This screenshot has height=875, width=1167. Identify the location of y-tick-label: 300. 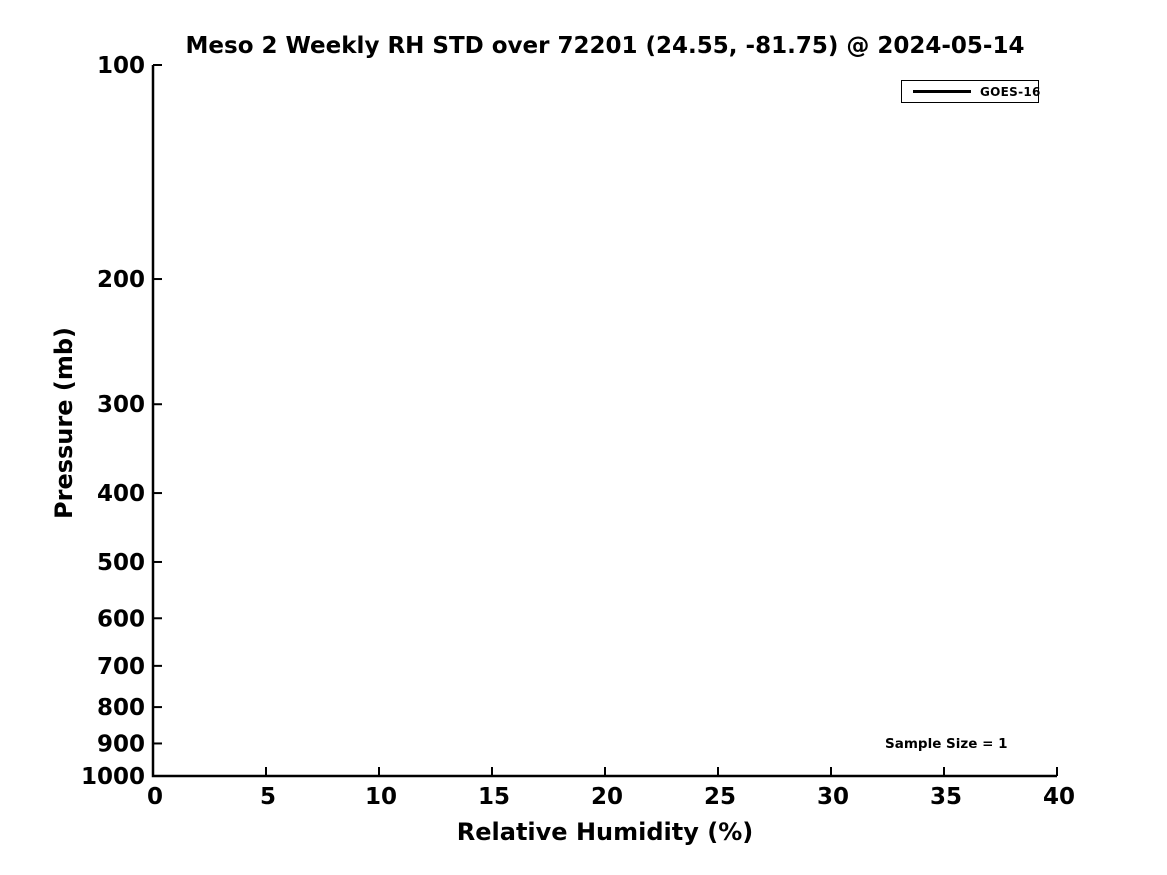
(121, 405).